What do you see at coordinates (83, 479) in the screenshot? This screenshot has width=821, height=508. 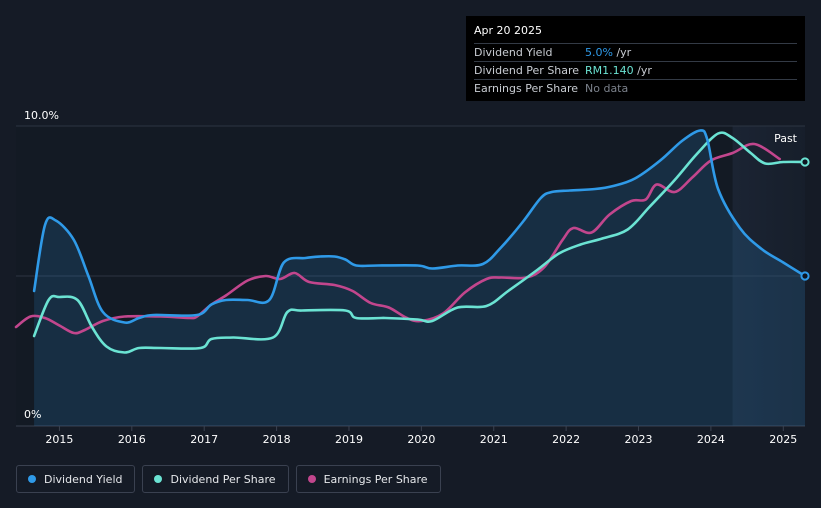 I see `legend-label: Dividend Yield` at bounding box center [83, 479].